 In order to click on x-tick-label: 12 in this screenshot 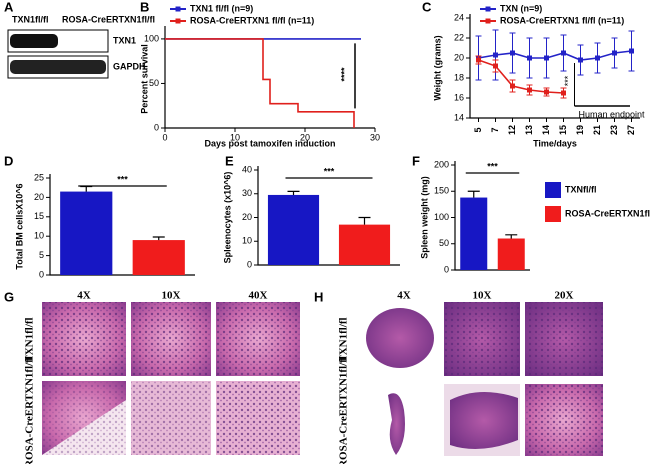, I will do `click(512, 130)`.